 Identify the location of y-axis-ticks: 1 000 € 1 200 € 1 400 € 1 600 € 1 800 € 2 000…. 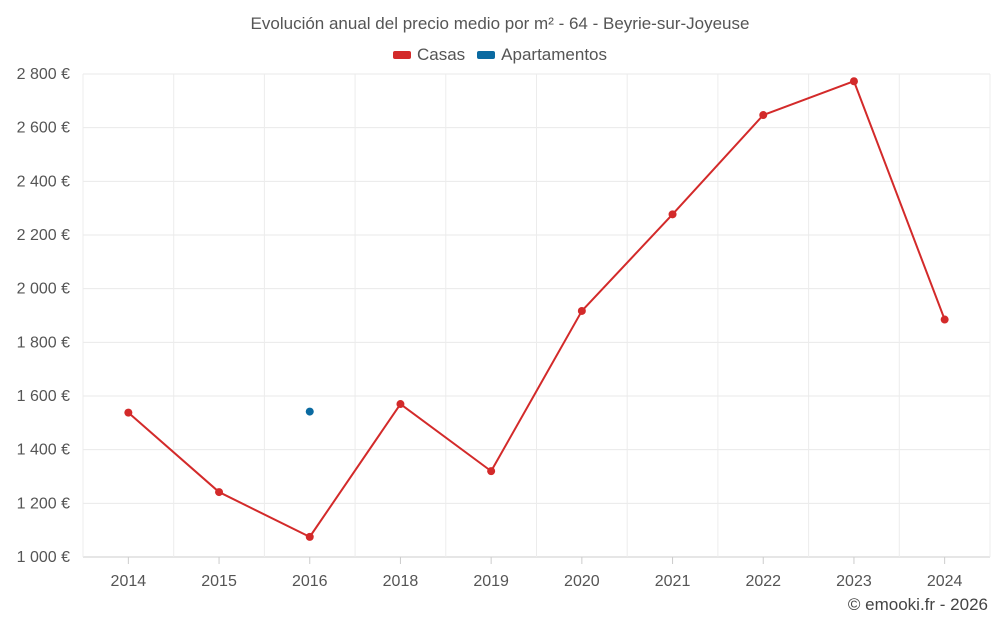
(43, 316).